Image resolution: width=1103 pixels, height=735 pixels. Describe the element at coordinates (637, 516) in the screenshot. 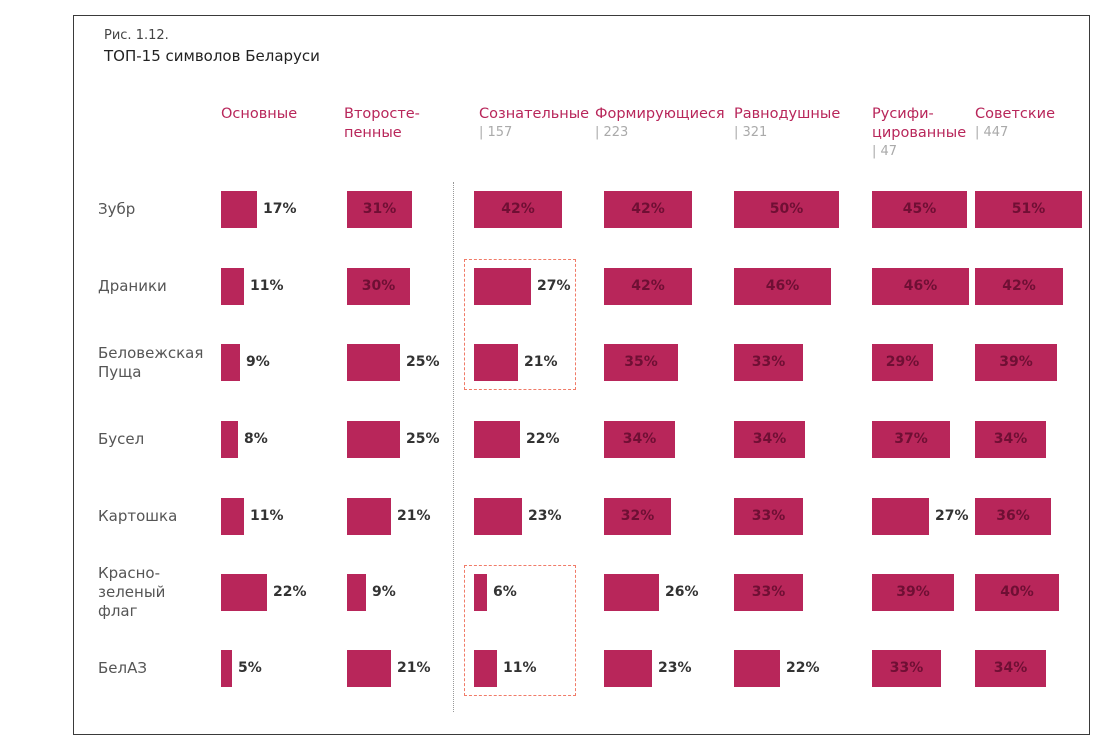

I see `data-label: 32%` at that location.